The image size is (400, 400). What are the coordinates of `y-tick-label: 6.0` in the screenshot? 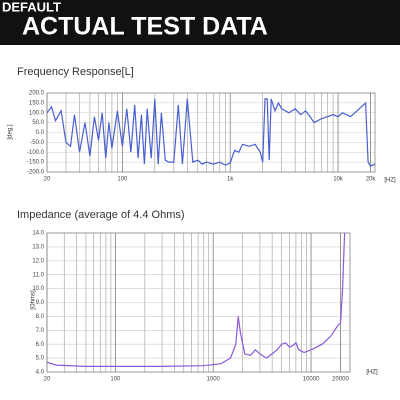 It's located at (40, 345).